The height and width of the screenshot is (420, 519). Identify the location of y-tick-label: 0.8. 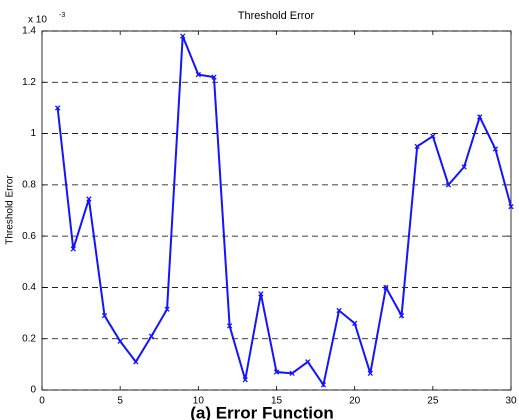
(29, 184).